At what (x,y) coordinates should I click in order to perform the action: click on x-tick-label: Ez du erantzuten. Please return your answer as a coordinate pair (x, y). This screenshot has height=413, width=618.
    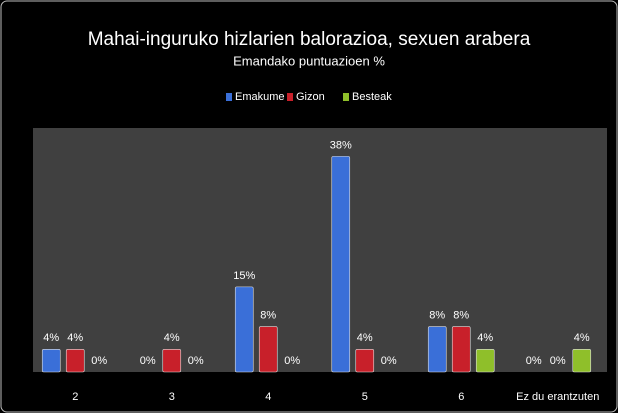
    Looking at the image, I should click on (557, 397).